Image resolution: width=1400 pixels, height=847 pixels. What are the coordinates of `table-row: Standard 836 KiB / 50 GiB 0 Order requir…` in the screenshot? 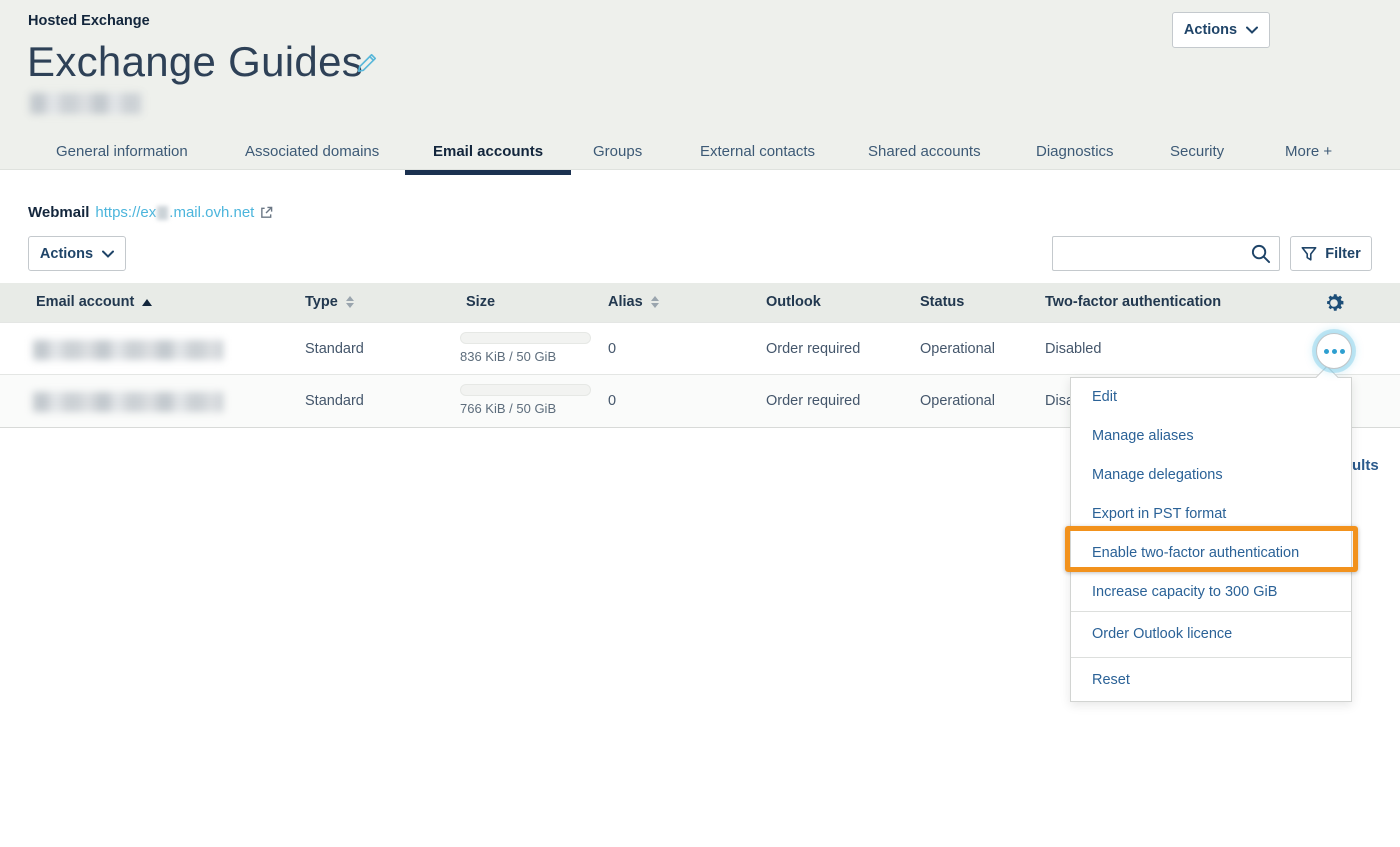 It's located at (700, 348).